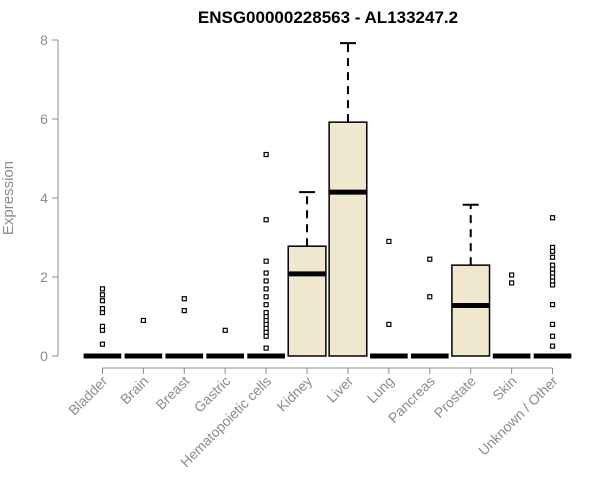 The height and width of the screenshot is (500, 600). Describe the element at coordinates (504, 388) in the screenshot. I see `x-tick-label: Skin` at that location.